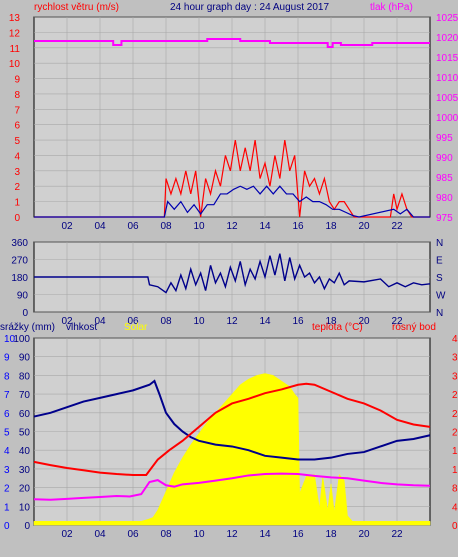 This screenshot has width=458, height=557. What do you see at coordinates (455, 526) in the screenshot?
I see `y-tick-label-temperature: 0` at bounding box center [455, 526].